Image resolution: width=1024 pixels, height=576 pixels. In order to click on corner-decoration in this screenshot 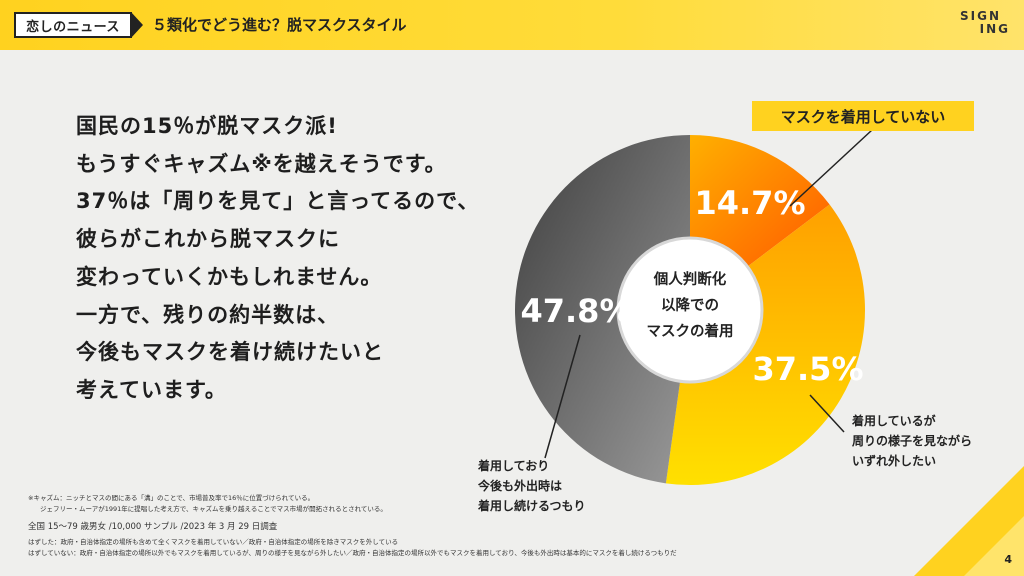, I will do `click(994, 546)`.